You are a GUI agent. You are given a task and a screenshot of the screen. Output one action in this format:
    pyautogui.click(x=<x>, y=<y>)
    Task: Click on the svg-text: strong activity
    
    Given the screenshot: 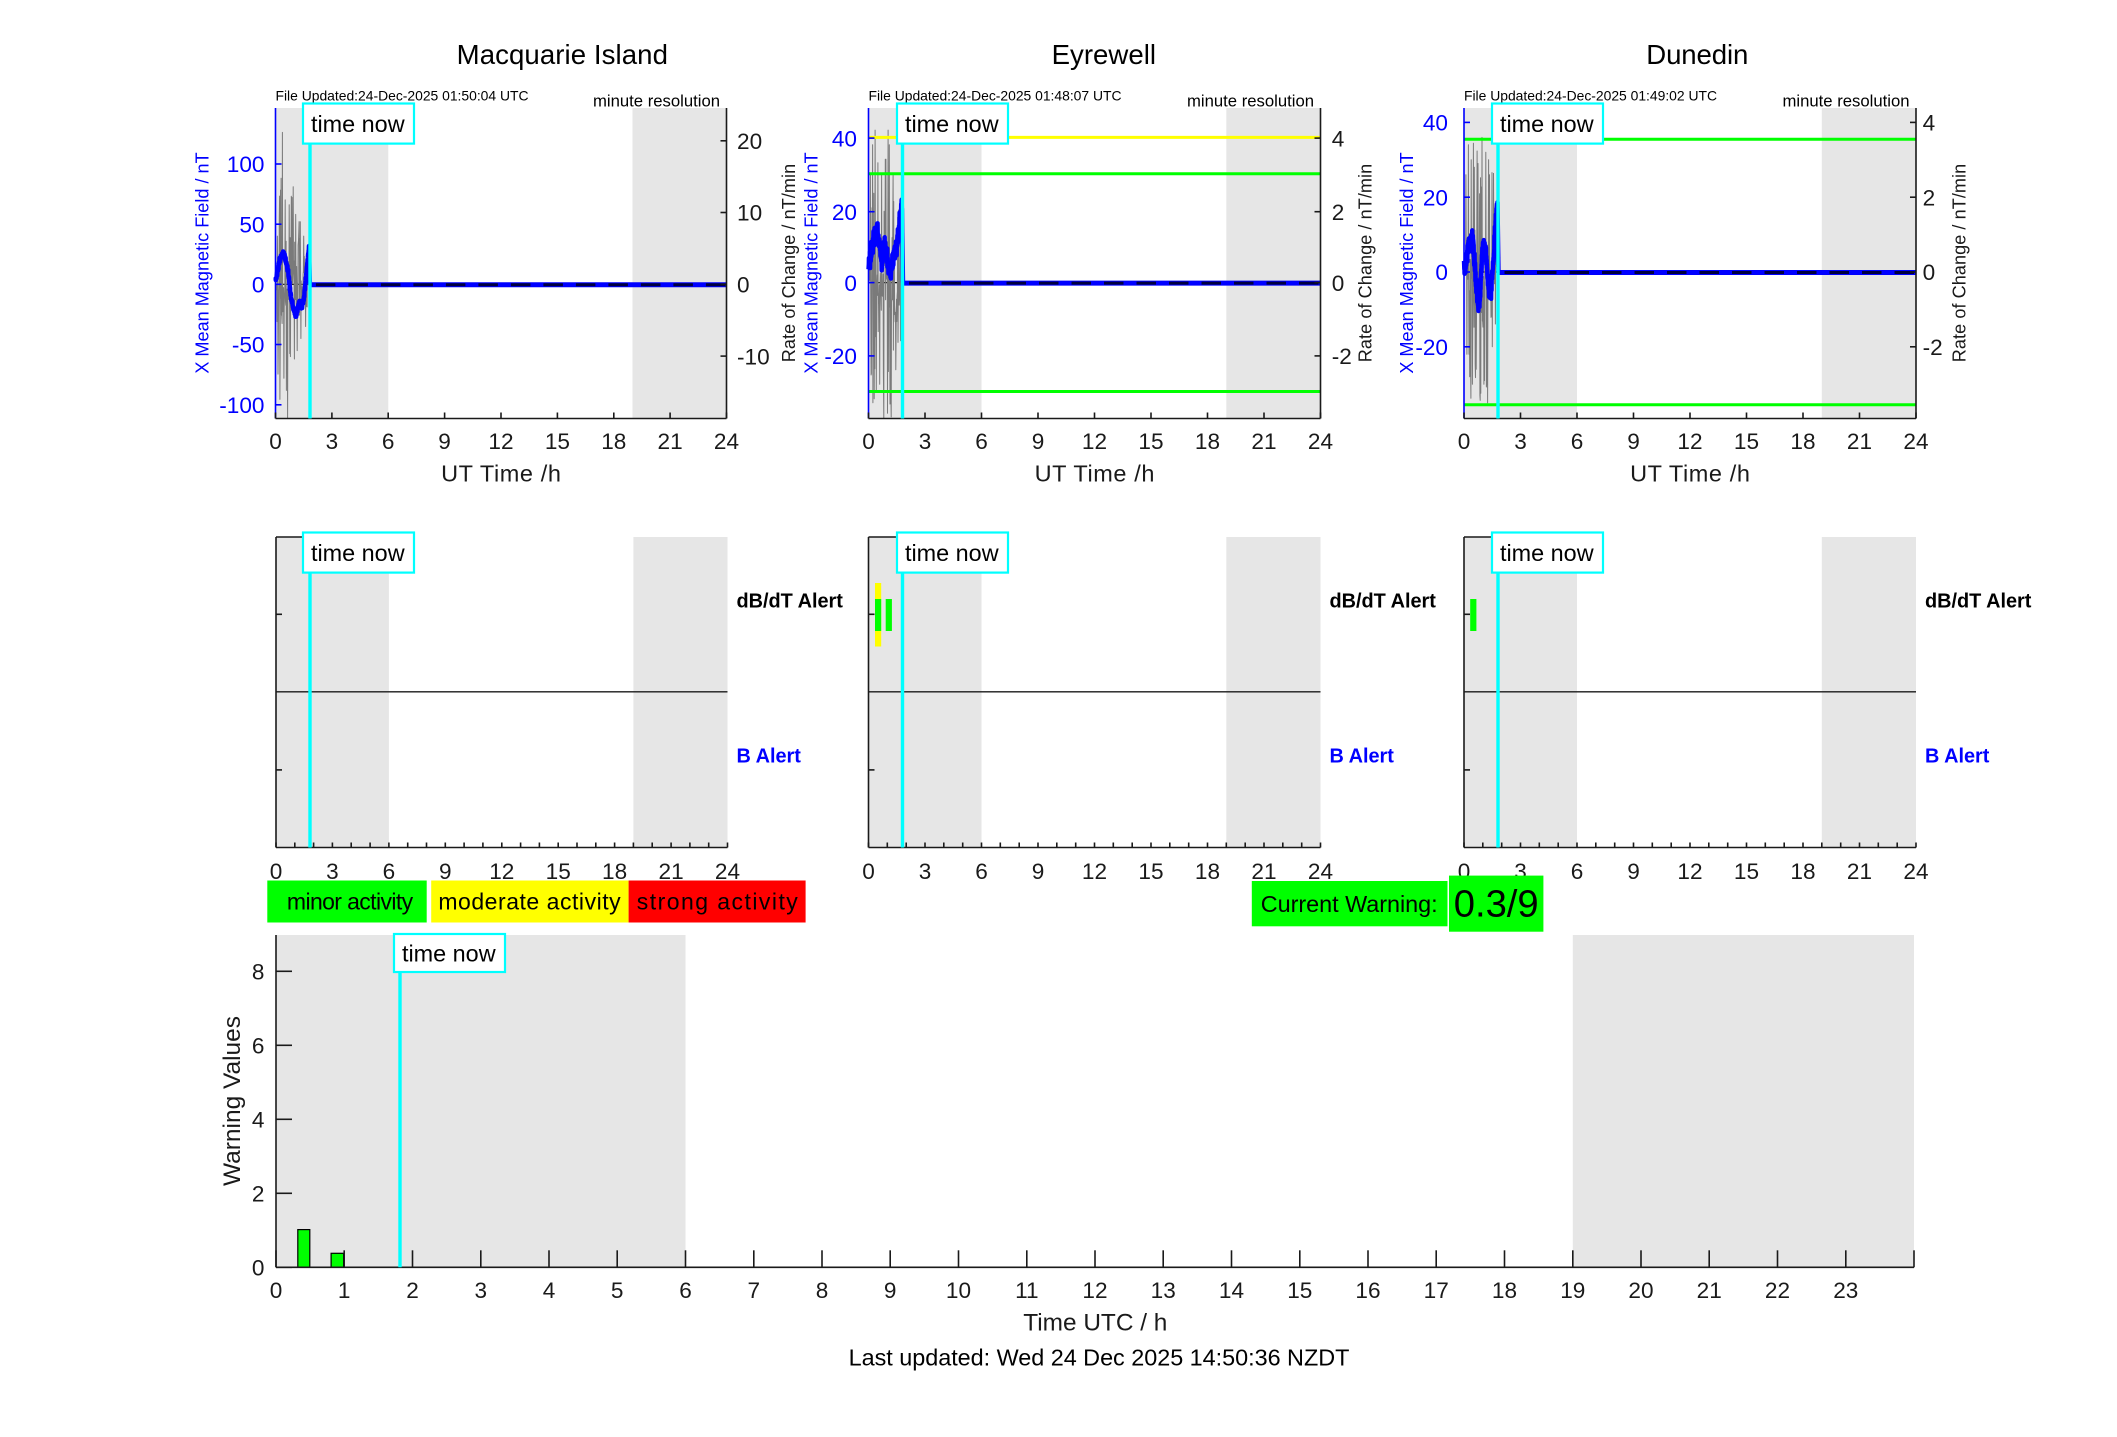 What is the action you would take?
    pyautogui.click(x=718, y=901)
    